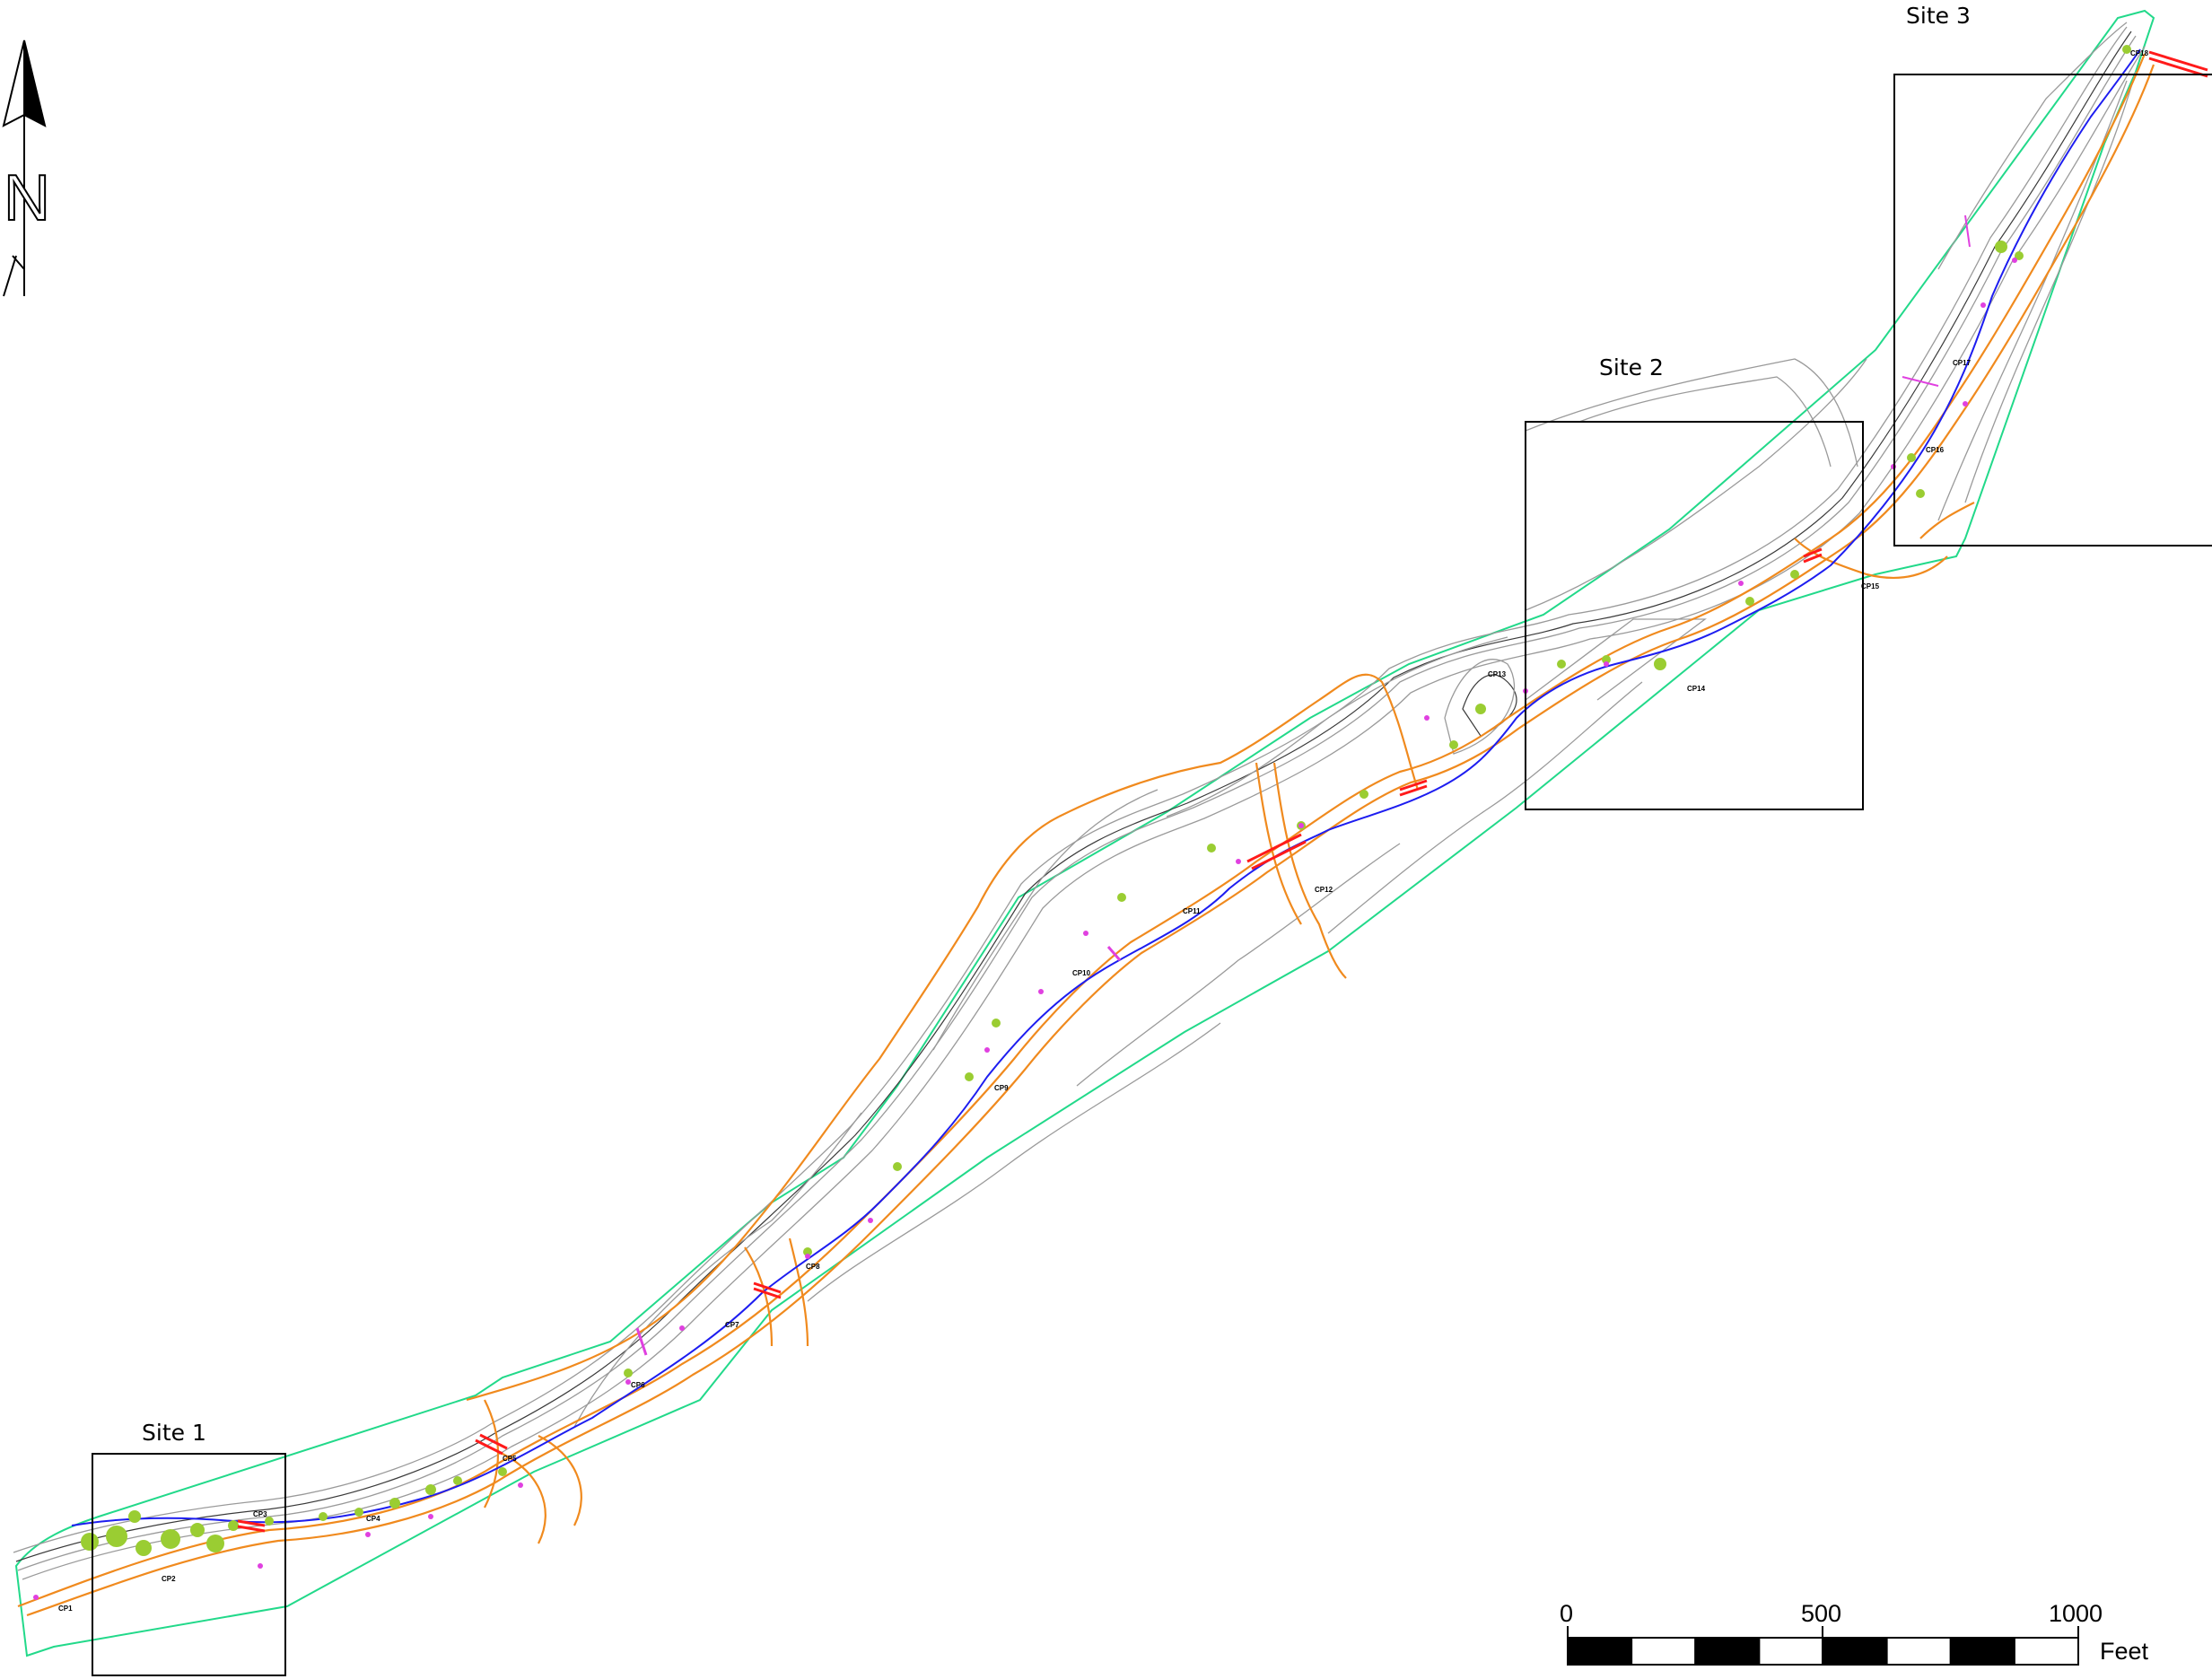  What do you see at coordinates (1870, 586) in the screenshot?
I see `checkpoint-cp15: CP15` at bounding box center [1870, 586].